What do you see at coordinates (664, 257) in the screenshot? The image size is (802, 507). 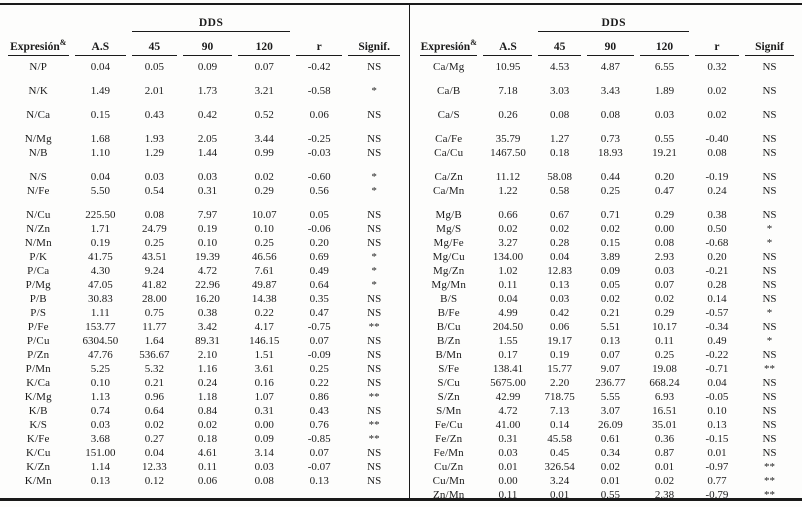 I see `cell-dds120: 2.93` at bounding box center [664, 257].